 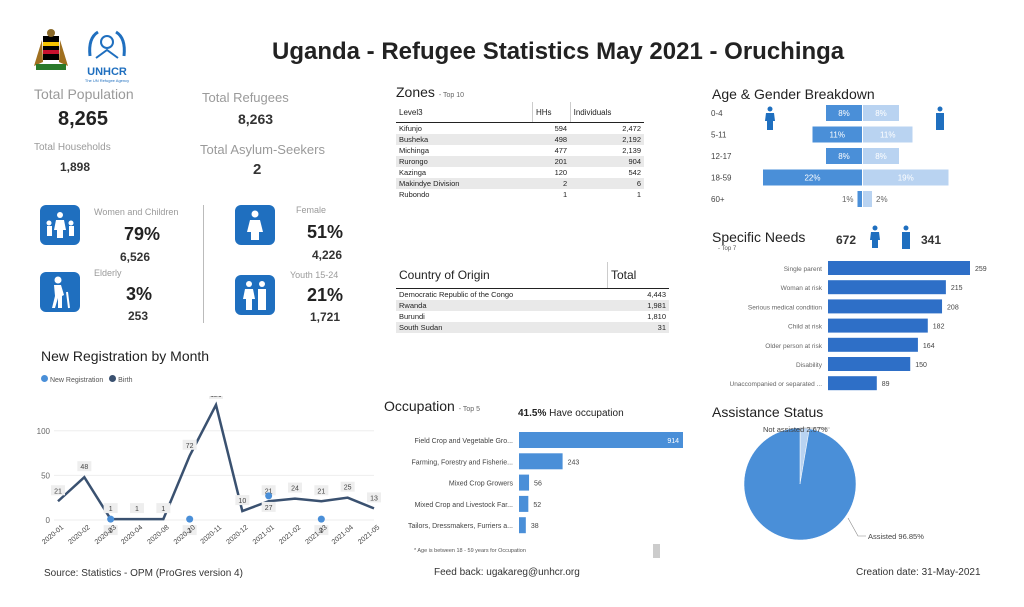 I want to click on have-occupation-text: Have occupation, so click(x=586, y=413).